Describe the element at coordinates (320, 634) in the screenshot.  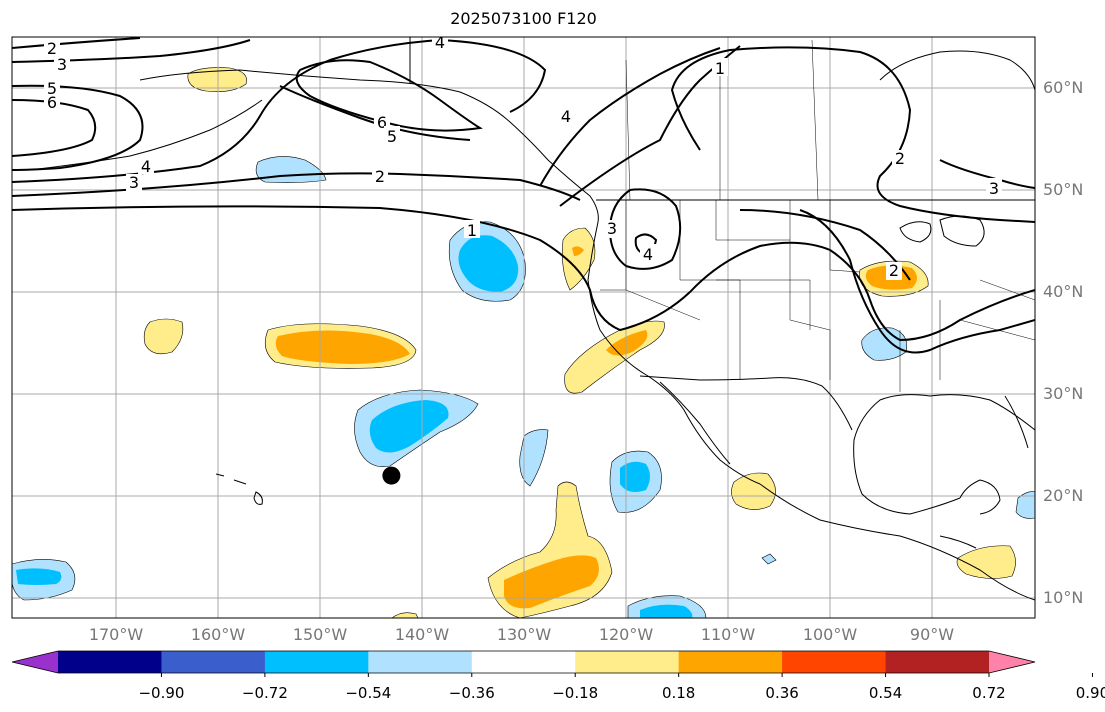
I see `longitude-label: 150°W` at that location.